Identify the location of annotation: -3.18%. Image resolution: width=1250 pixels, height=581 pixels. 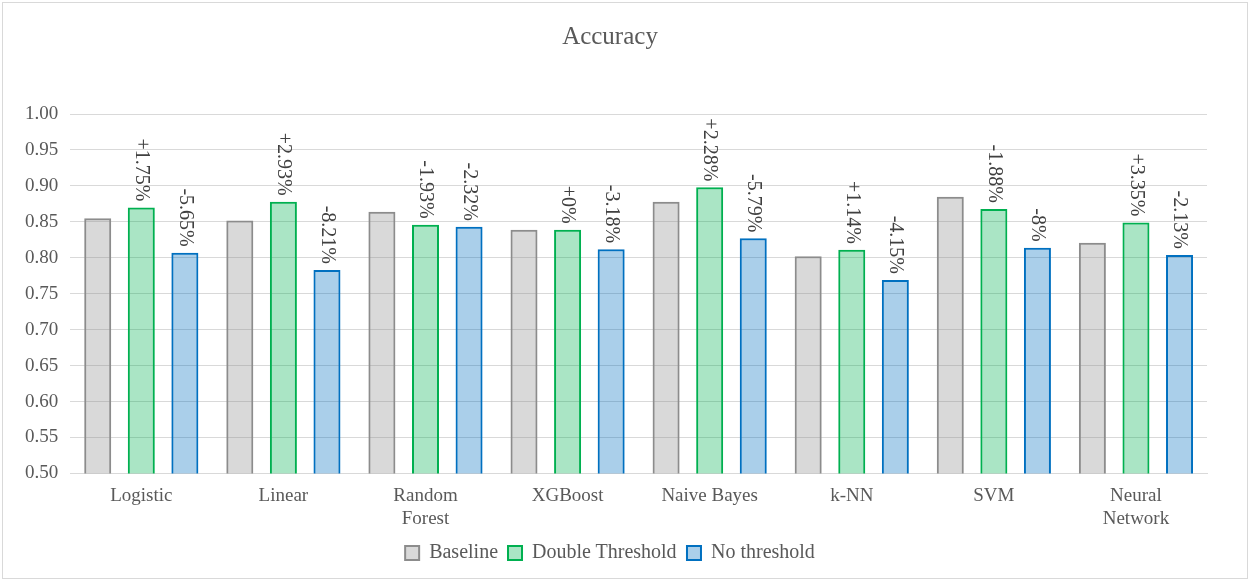
(612, 214).